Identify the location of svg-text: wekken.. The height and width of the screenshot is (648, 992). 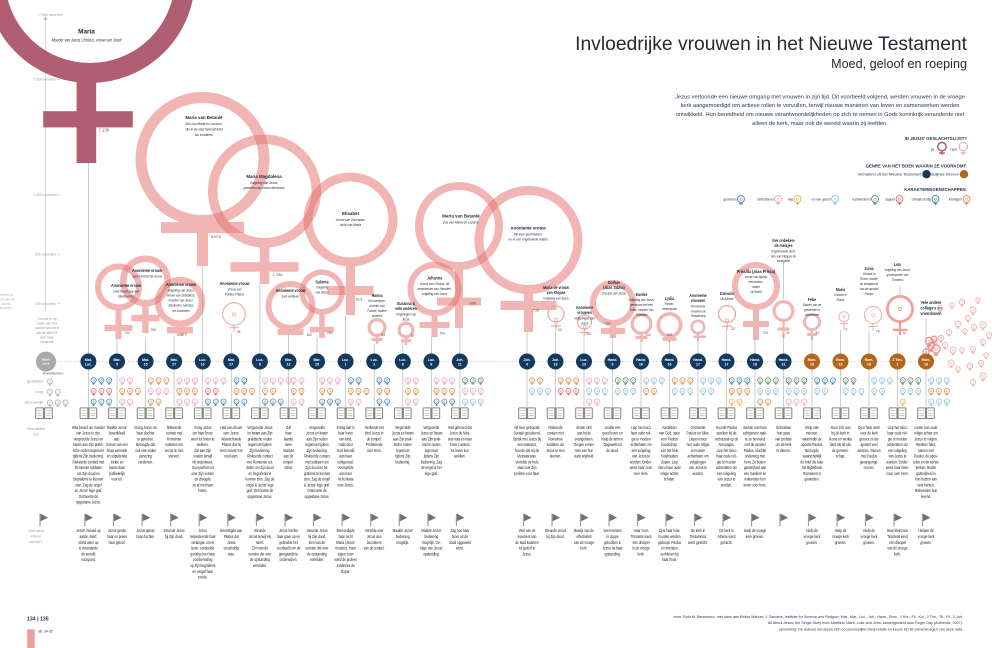
(460, 456).